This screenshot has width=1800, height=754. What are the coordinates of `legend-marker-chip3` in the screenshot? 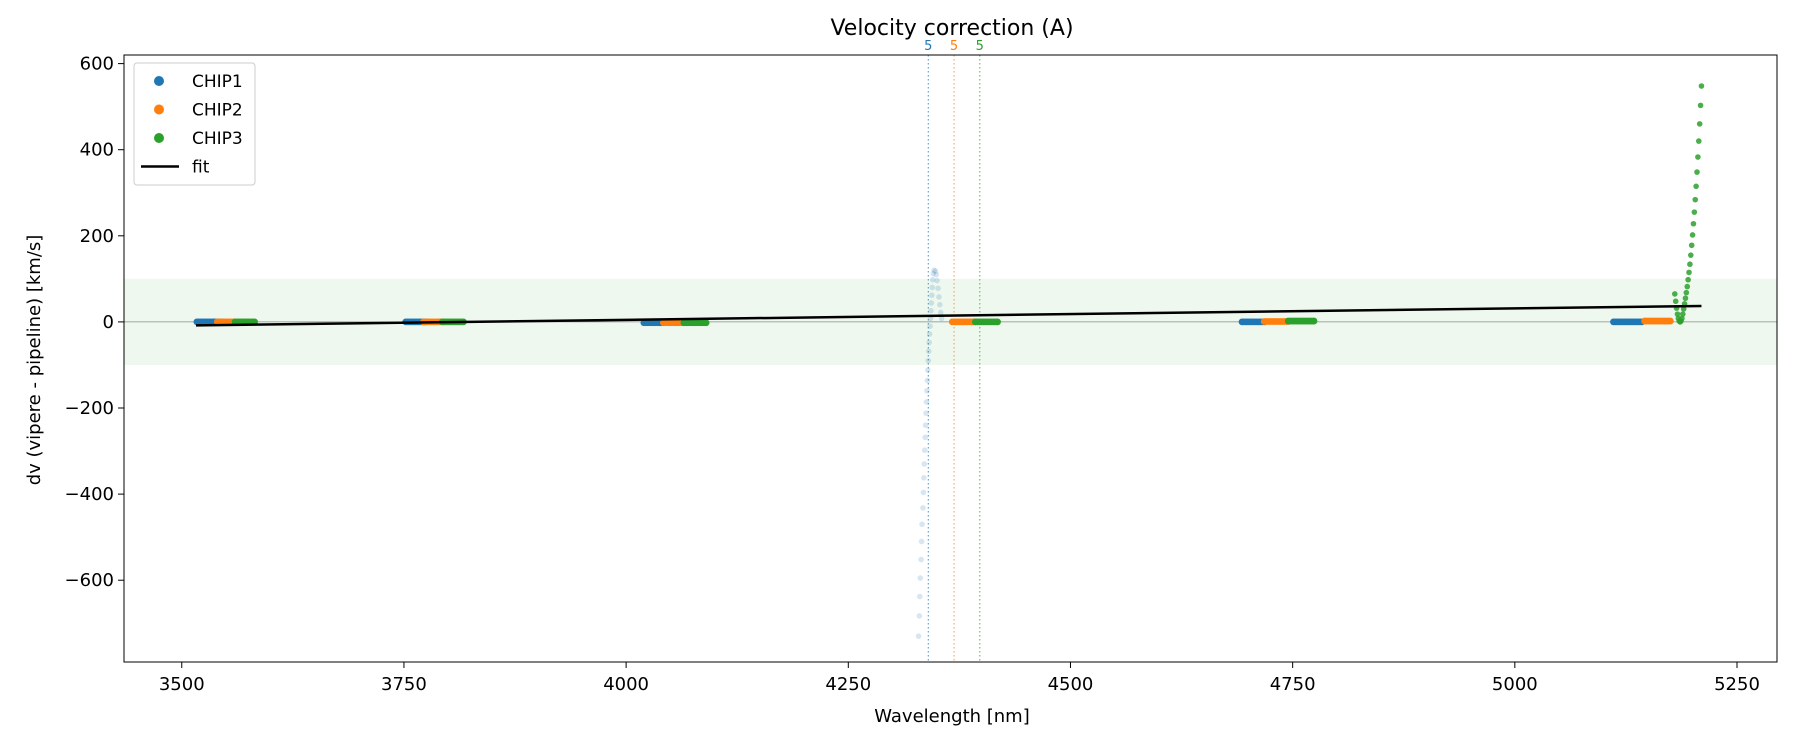 It's located at (159, 138).